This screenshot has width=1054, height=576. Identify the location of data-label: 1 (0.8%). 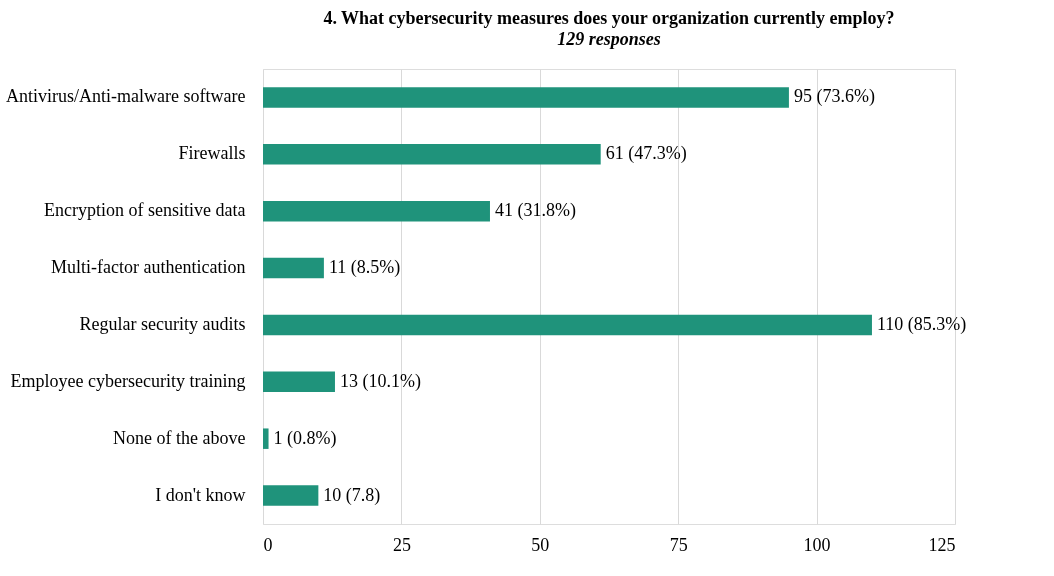
(305, 438).